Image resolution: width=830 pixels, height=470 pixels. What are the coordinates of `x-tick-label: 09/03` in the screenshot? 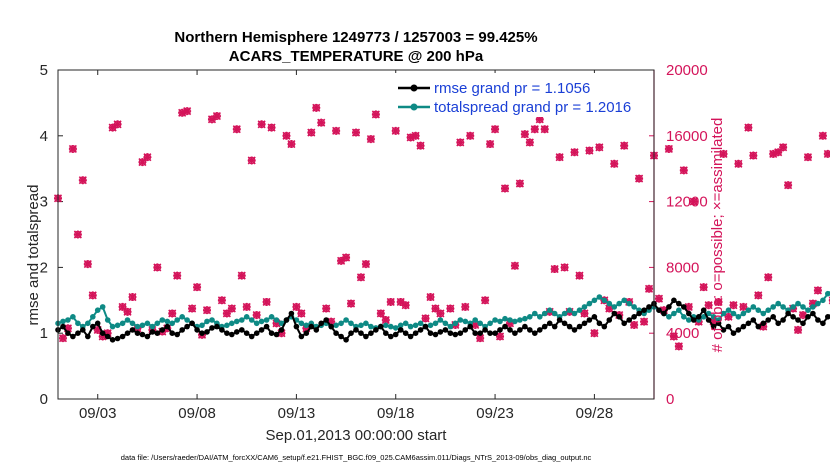 It's located at (98, 413).